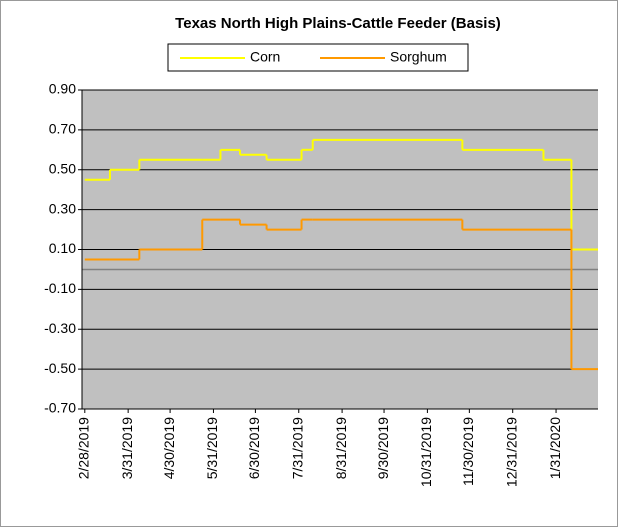 The width and height of the screenshot is (618, 532). I want to click on x-tick-label: 2/28/2019, so click(83, 448).